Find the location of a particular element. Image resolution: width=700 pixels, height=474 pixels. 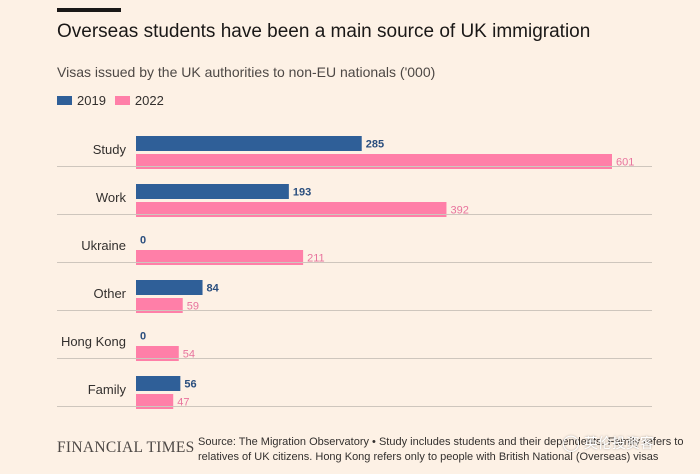

category-label-hong-kong: Hong Kong is located at coordinates (93, 341).